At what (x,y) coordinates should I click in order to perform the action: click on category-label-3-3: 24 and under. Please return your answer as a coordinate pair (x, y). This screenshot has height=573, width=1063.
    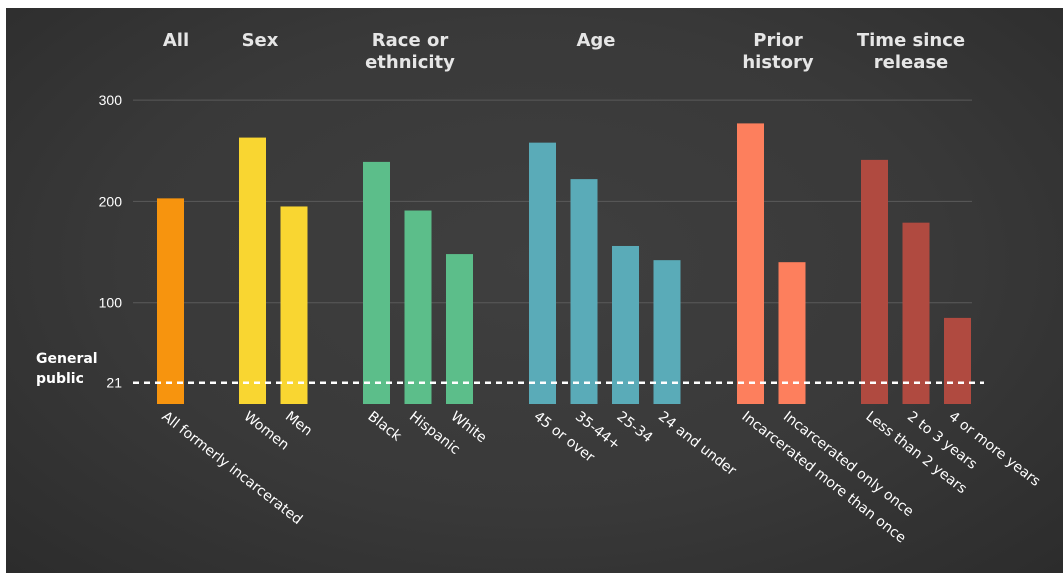
    Looking at the image, I should click on (697, 444).